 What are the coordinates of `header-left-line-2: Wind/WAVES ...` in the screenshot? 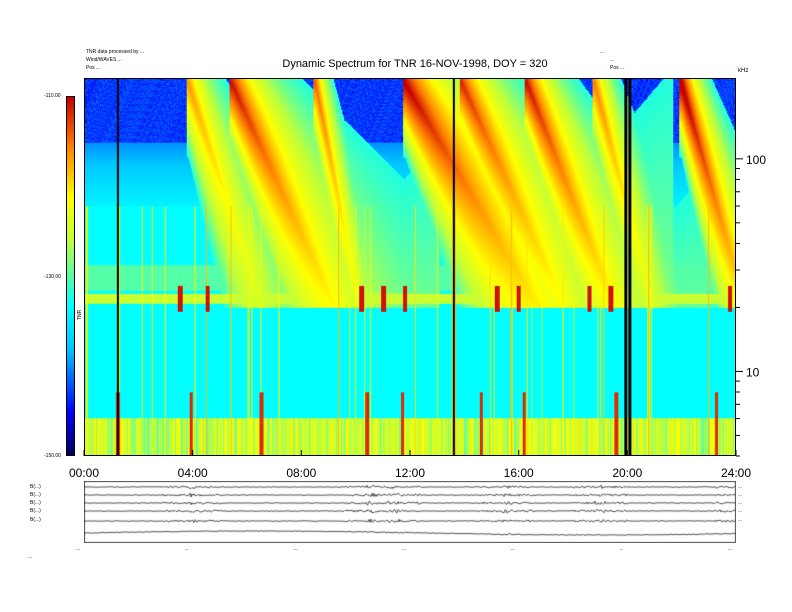 It's located at (104, 60).